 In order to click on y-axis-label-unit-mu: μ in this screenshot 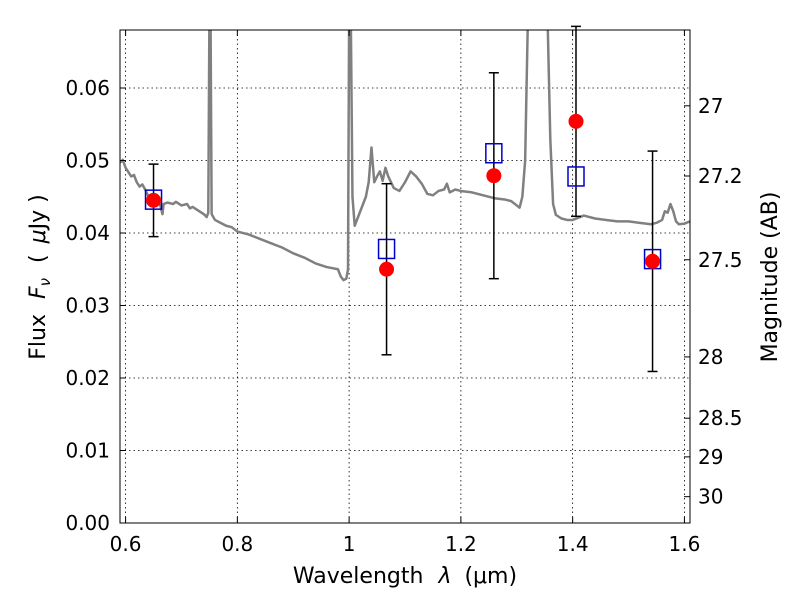, I will do `click(38, 236)`.